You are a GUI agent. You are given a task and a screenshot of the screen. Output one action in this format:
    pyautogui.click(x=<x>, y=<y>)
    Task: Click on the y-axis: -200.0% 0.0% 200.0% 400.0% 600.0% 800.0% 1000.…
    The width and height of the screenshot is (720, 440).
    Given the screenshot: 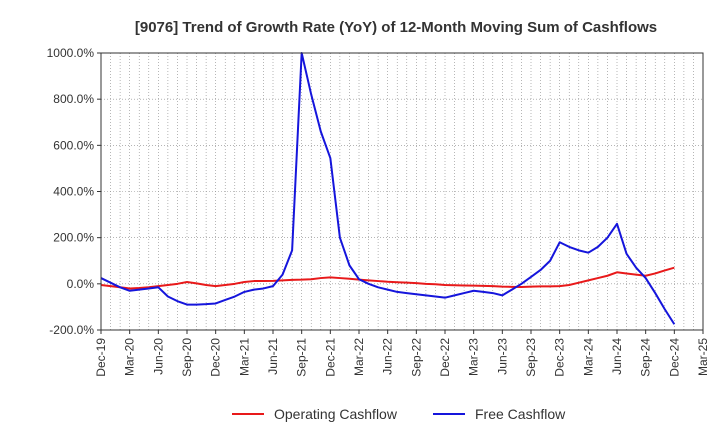 What is the action you would take?
    pyautogui.click(x=74, y=191)
    